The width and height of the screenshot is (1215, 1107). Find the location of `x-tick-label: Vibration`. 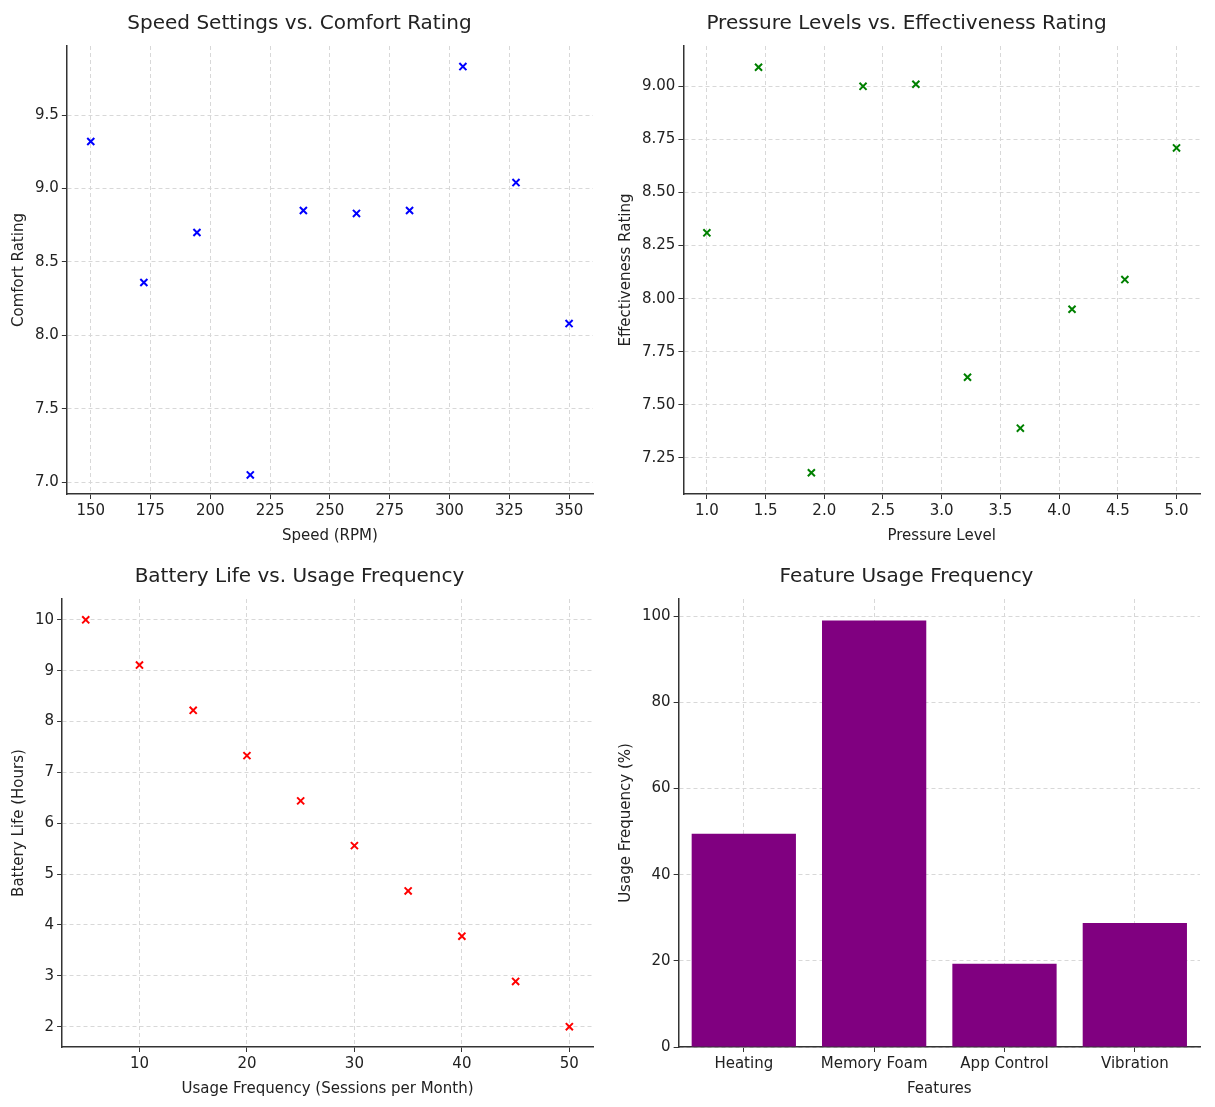

x-tick-label: Vibration is located at coordinates (1134, 1062).